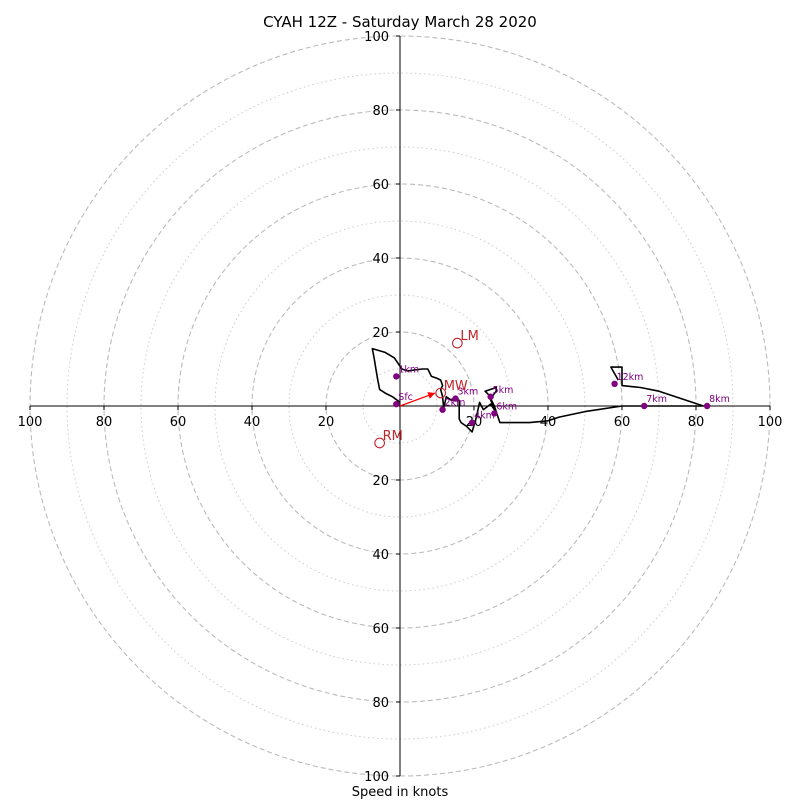 The image size is (800, 800). Describe the element at coordinates (503, 390) in the screenshot. I see `height-point-label: 5km` at that location.